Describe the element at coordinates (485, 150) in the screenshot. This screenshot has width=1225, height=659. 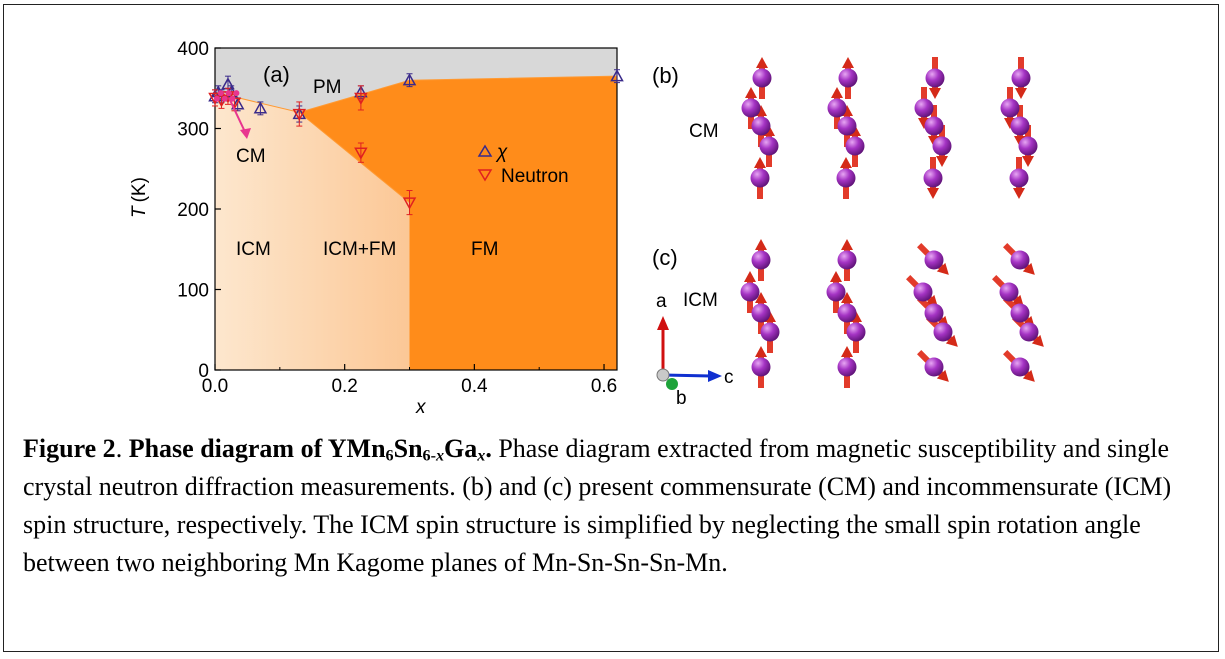
I see `legend-chi-marker` at that location.